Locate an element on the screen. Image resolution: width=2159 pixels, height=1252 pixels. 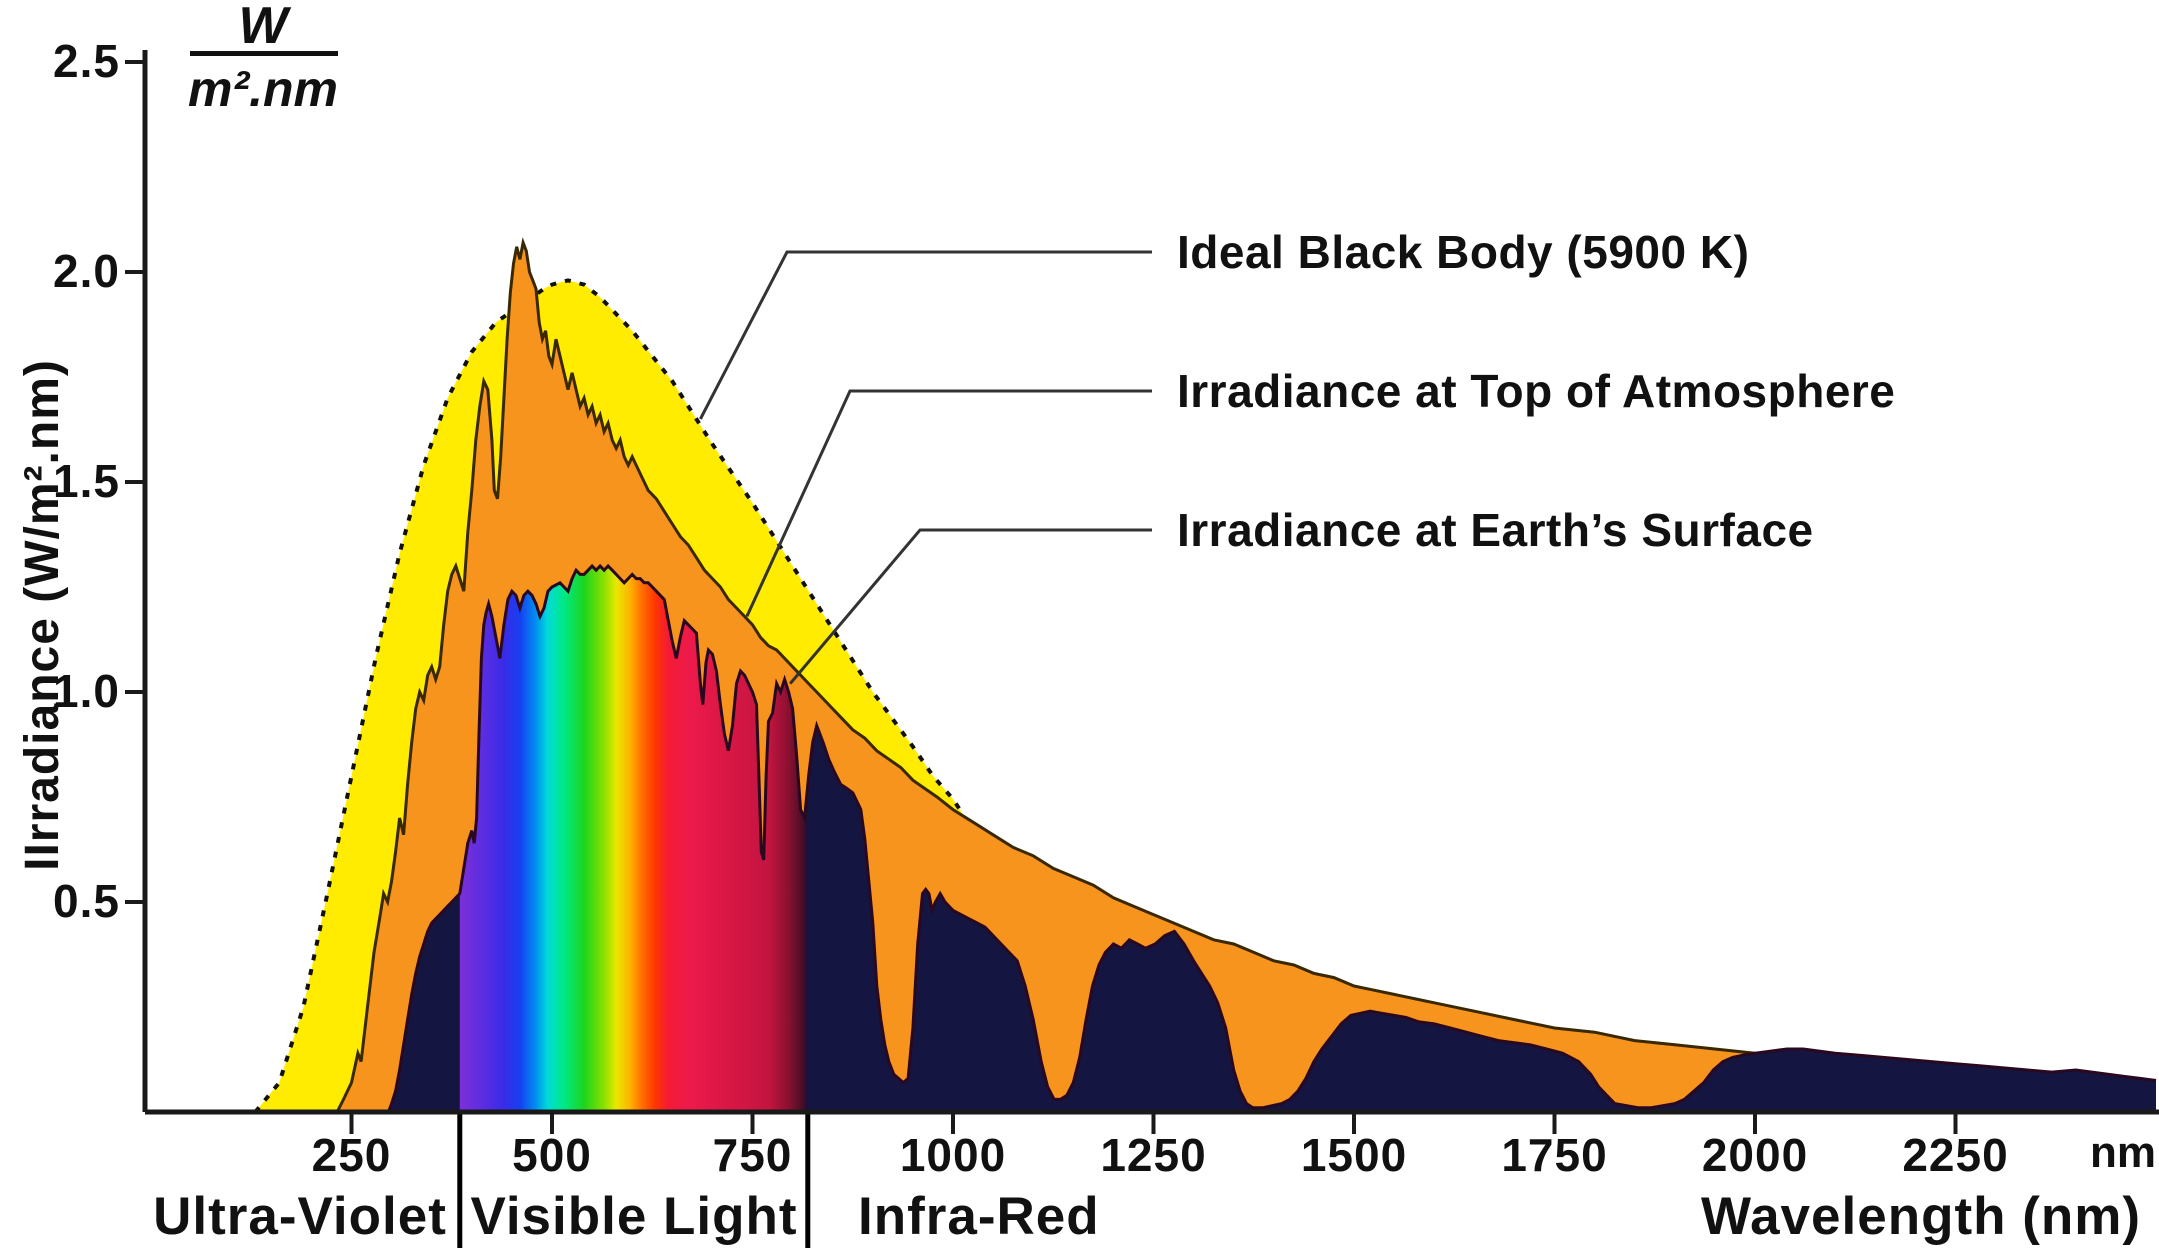
x-axis-title: Wavelength (nm) is located at coordinates (1921, 1216).